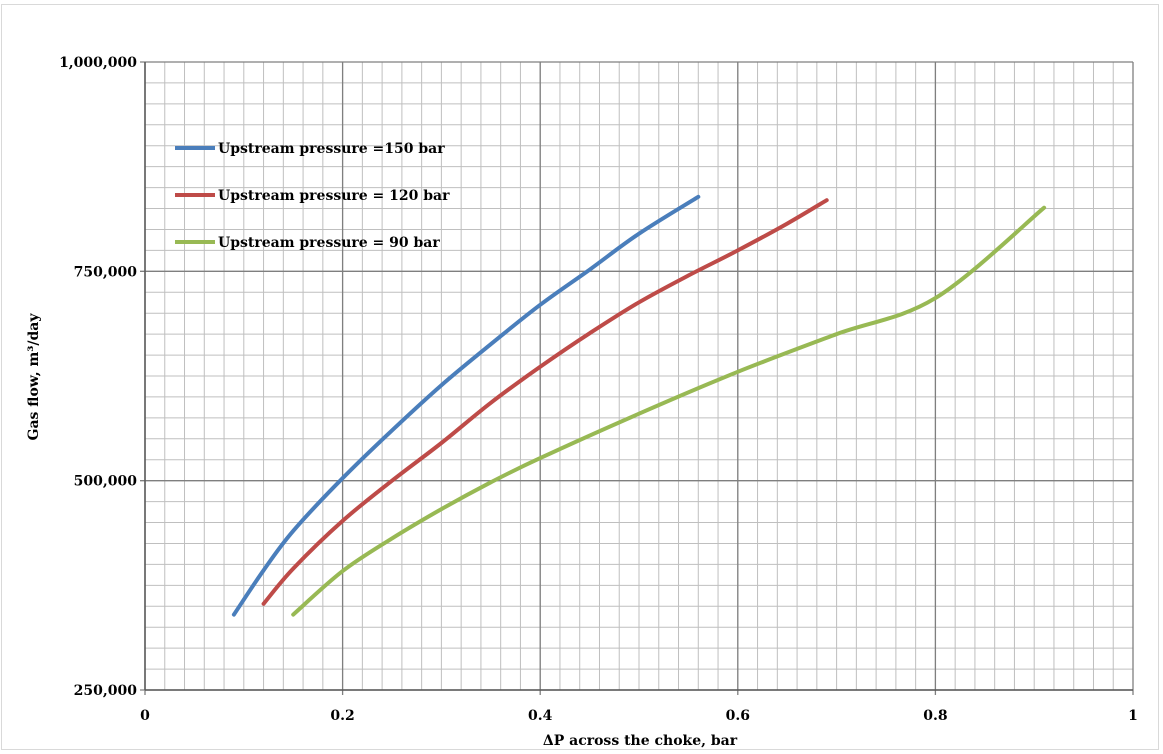 This screenshot has width=1163, height=754. I want to click on x-tick-label: 0.2, so click(342, 716).